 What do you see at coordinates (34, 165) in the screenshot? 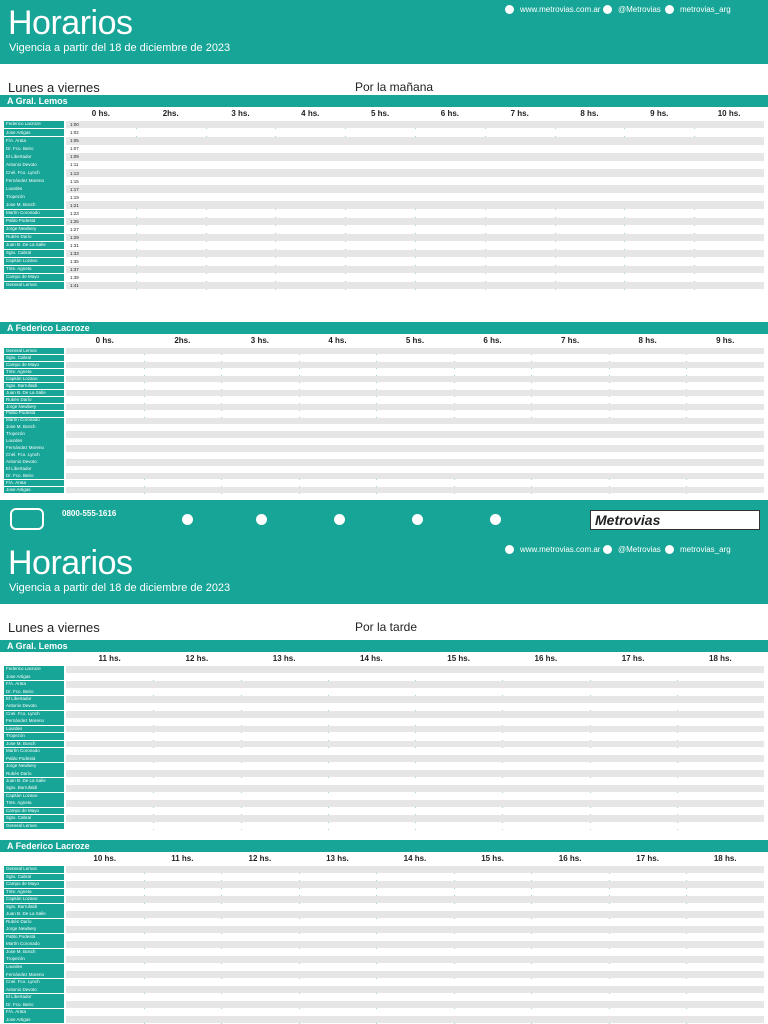
I see `station: Antonio Devoto` at bounding box center [34, 165].